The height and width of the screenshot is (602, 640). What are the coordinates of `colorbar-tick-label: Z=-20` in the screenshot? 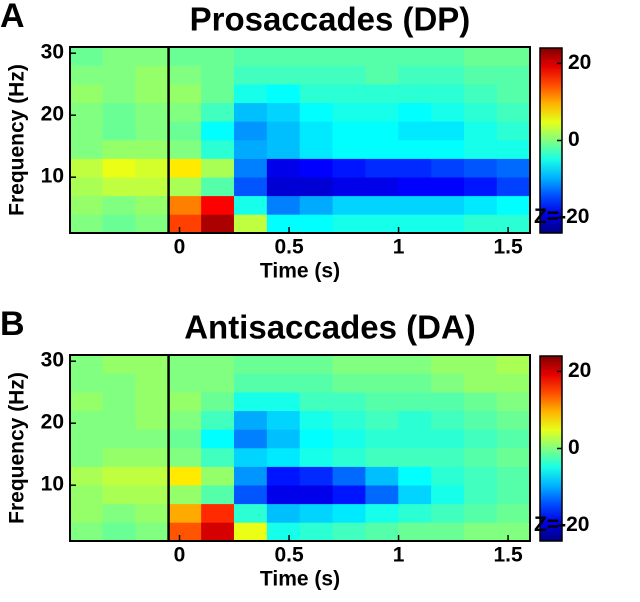 It's located at (561, 524).